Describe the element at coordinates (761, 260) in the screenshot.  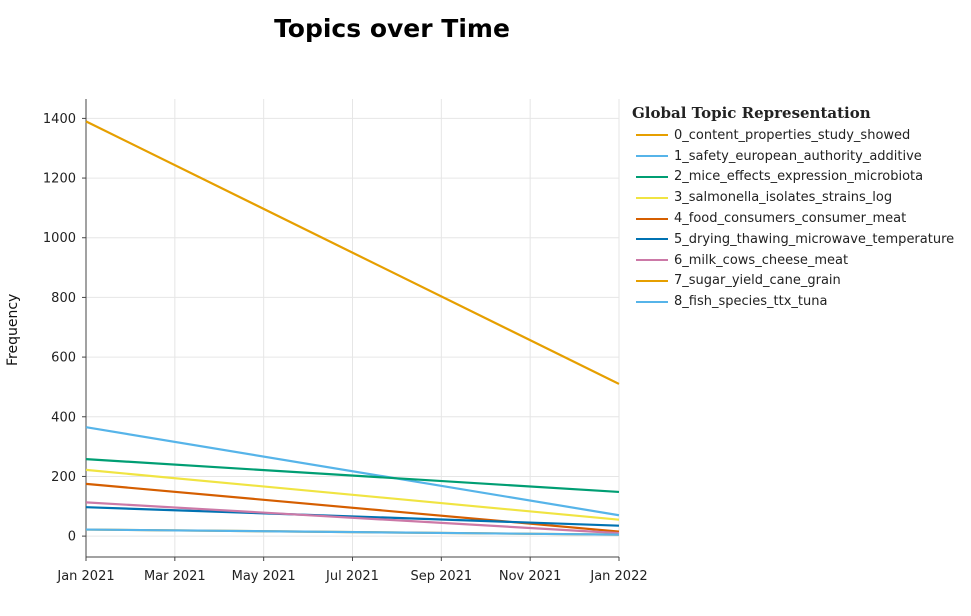
I see `legend-label: 6_milk_cows_cheese_meat` at that location.